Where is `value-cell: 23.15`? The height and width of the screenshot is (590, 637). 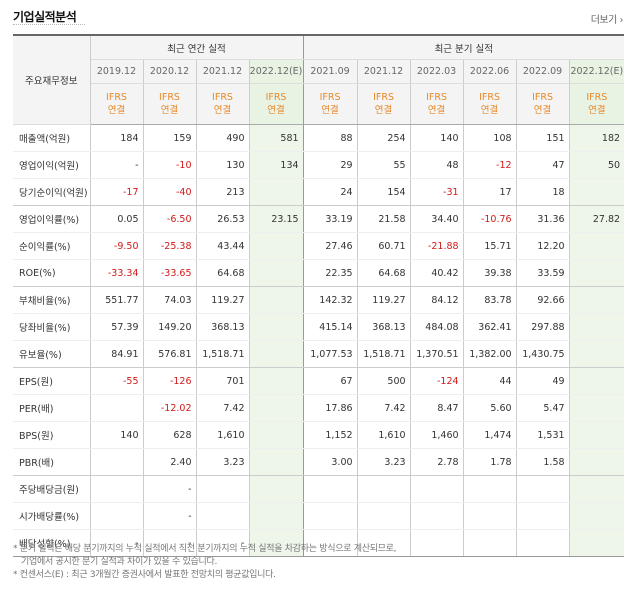
value-cell: 23.15 is located at coordinates (276, 219).